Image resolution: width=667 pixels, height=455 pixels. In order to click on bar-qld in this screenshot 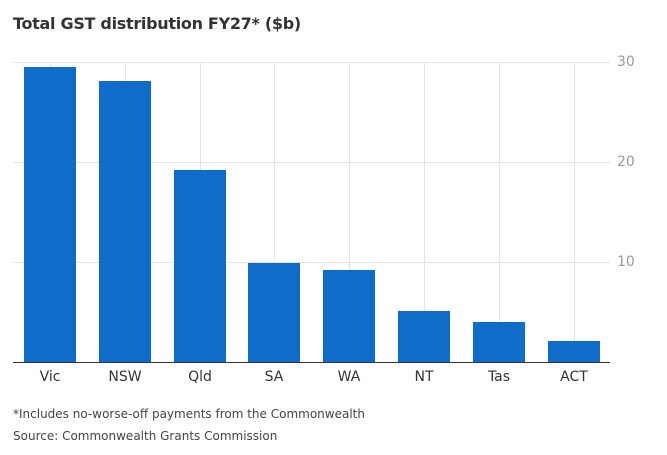, I will do `click(200, 266)`.